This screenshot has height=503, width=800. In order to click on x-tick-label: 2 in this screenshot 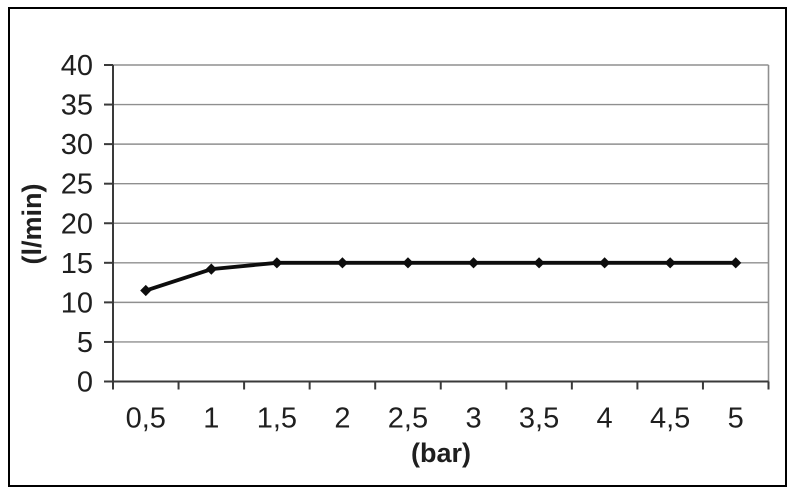, I will do `click(342, 419)`.